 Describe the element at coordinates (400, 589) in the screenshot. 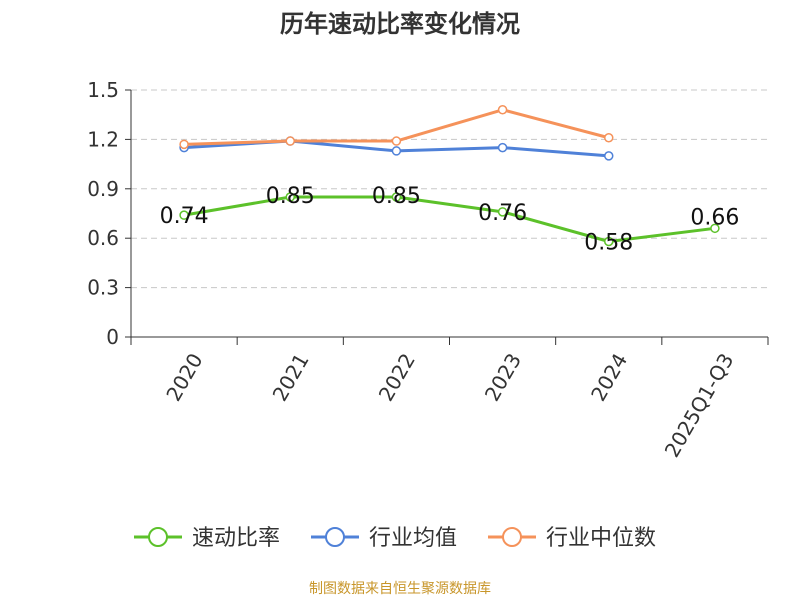

I see `data-source-note: 制图数据来自恒生聚源数据库` at that location.